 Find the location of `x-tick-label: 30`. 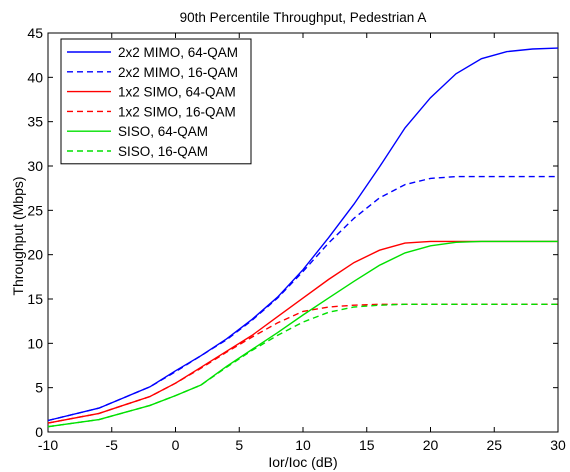

x-tick-label: 30 is located at coordinates (558, 445).